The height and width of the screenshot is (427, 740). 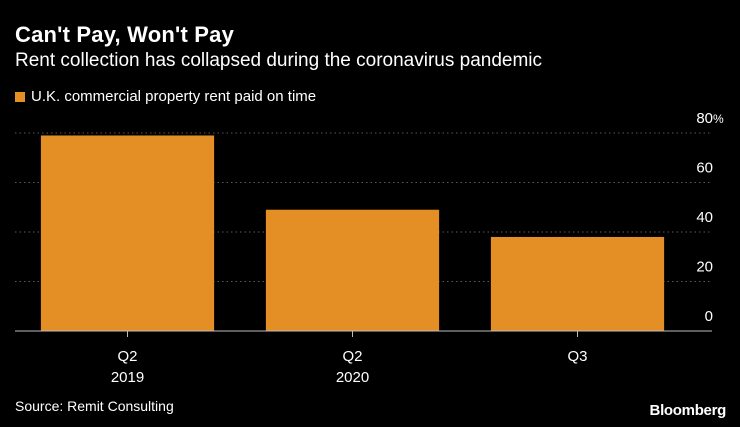 I want to click on x-tick-label-0-0: Q2, so click(x=127, y=356).